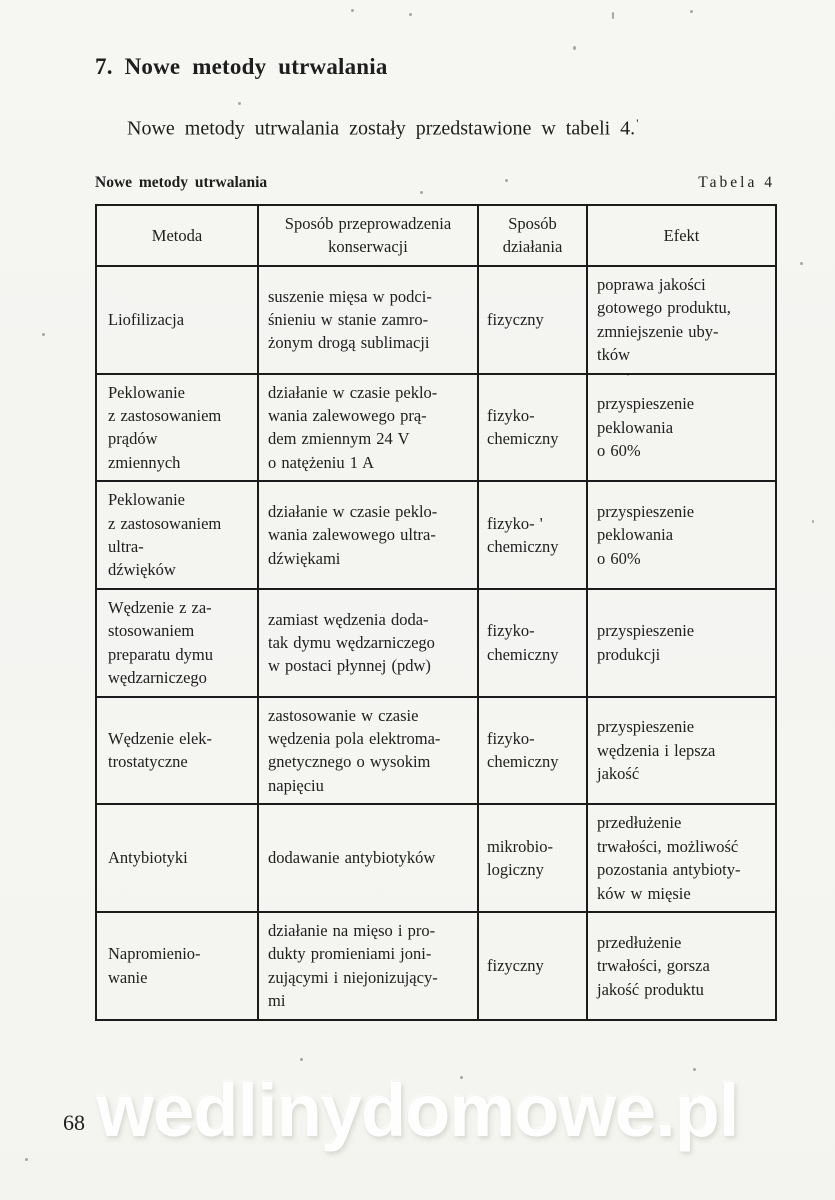 This screenshot has width=835, height=1200. I want to click on table-number: Tabela 4, so click(736, 182).